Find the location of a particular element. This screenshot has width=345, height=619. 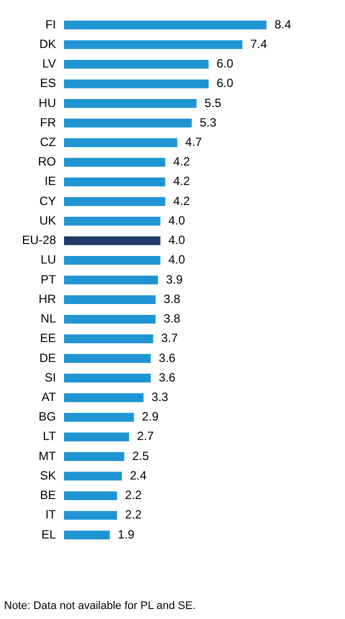

y-tick-label: EE is located at coordinates (48, 338).